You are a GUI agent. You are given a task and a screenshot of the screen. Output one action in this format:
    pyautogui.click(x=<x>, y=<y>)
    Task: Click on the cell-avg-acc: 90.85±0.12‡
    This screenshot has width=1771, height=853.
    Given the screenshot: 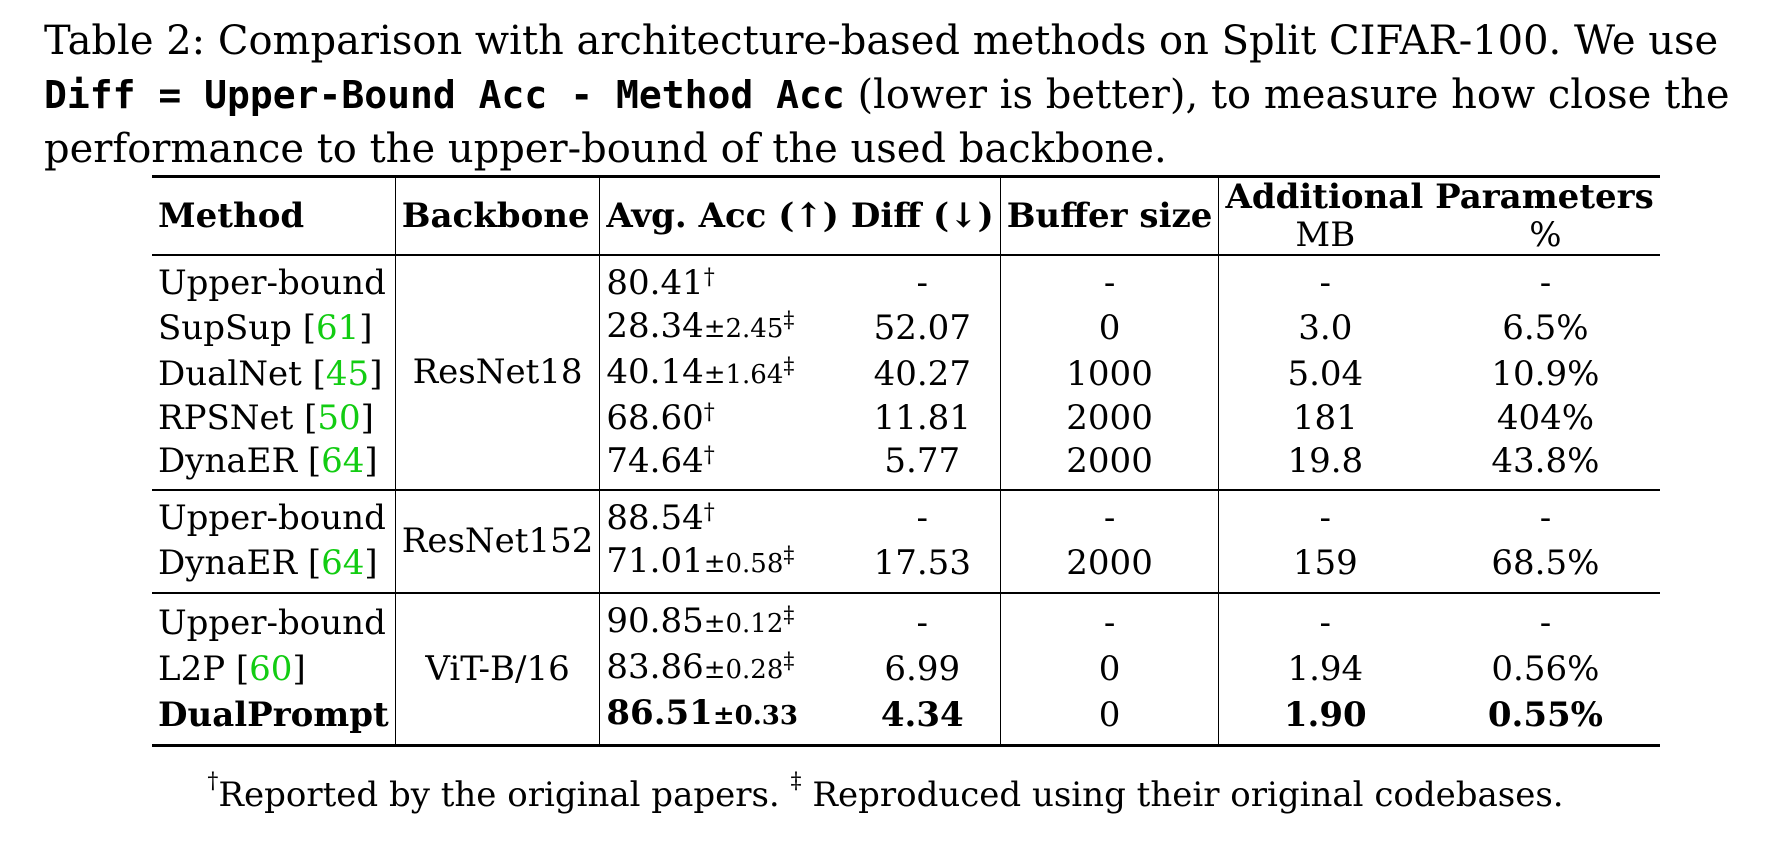 What is the action you would take?
    pyautogui.click(x=722, y=619)
    